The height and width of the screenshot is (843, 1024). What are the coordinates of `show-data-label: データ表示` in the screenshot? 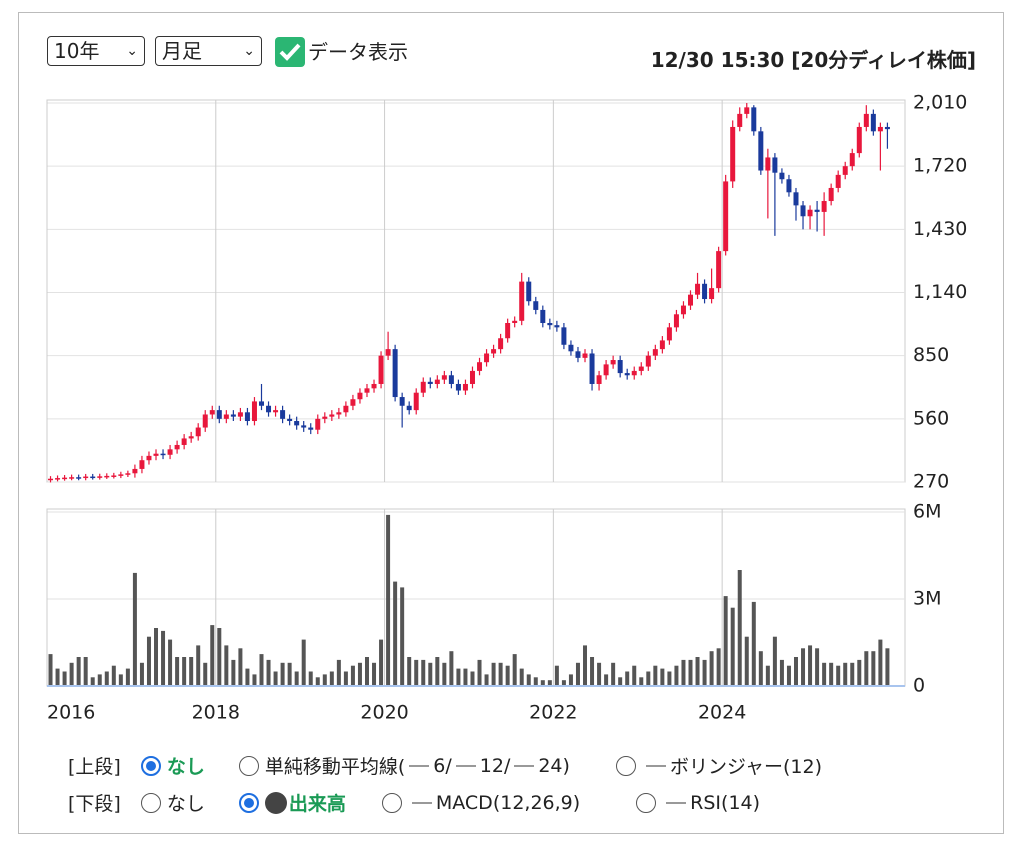 It's located at (358, 52).